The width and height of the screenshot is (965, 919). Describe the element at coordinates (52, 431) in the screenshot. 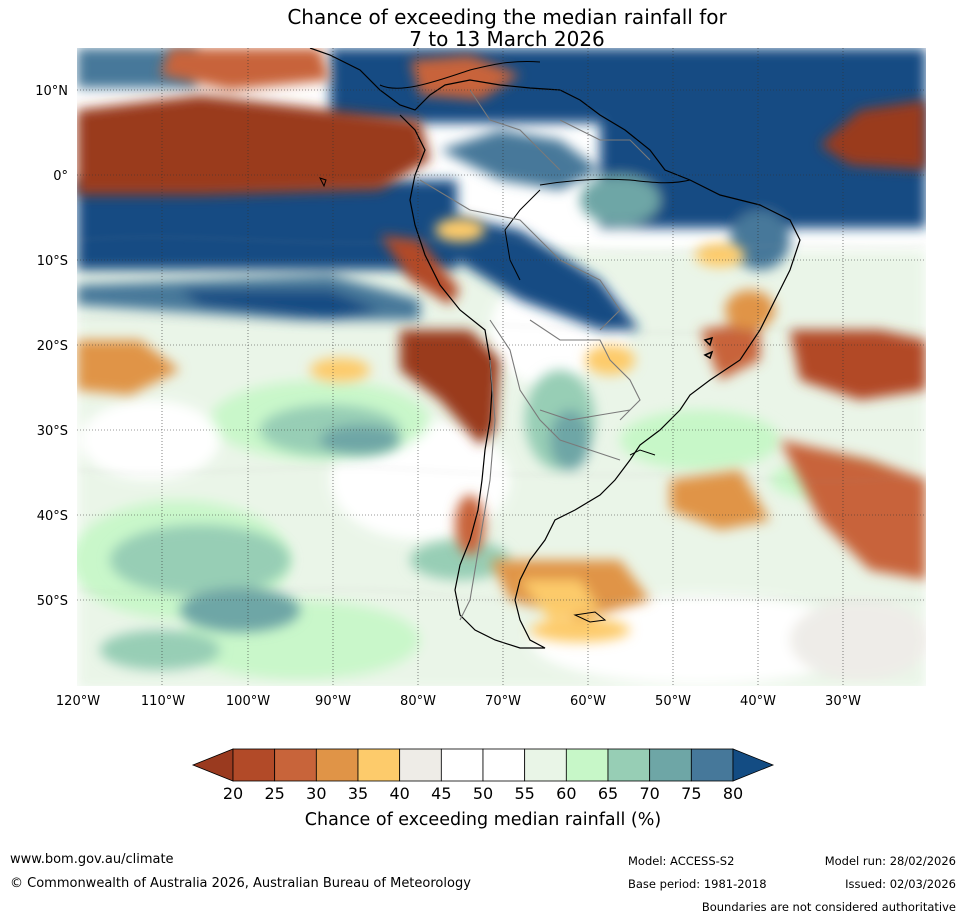

I see `lat-label-30s: 30°S` at that location.